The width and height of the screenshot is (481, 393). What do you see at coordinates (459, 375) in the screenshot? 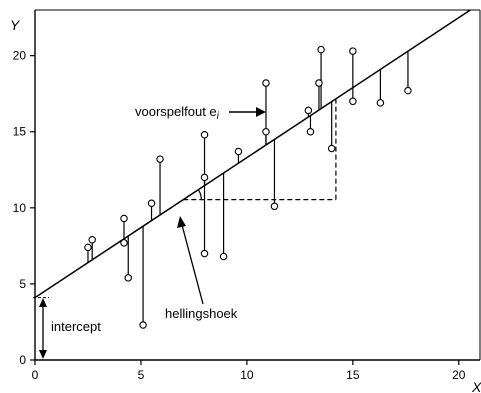
I see `x-tick-label: 20` at bounding box center [459, 375].